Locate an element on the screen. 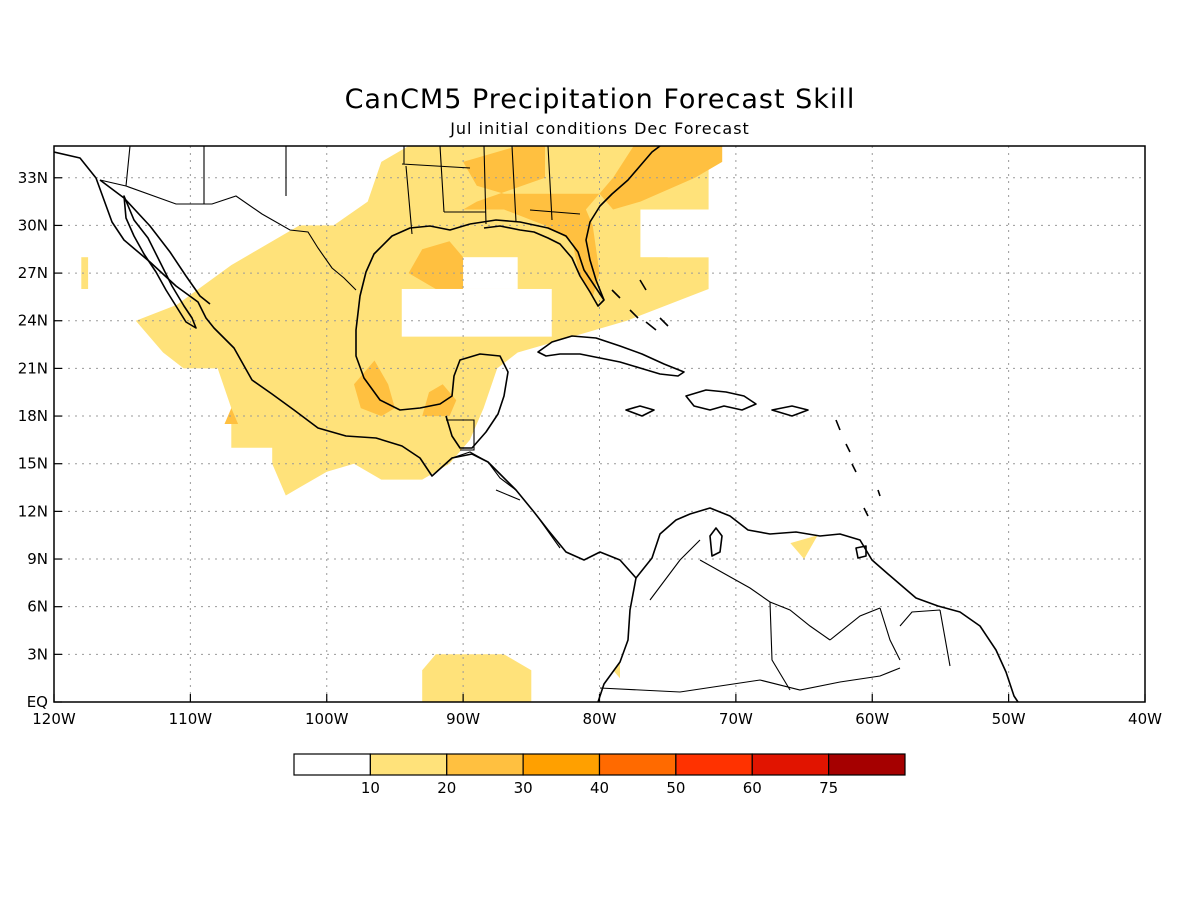  lat-tick-label: EQ is located at coordinates (37, 702).